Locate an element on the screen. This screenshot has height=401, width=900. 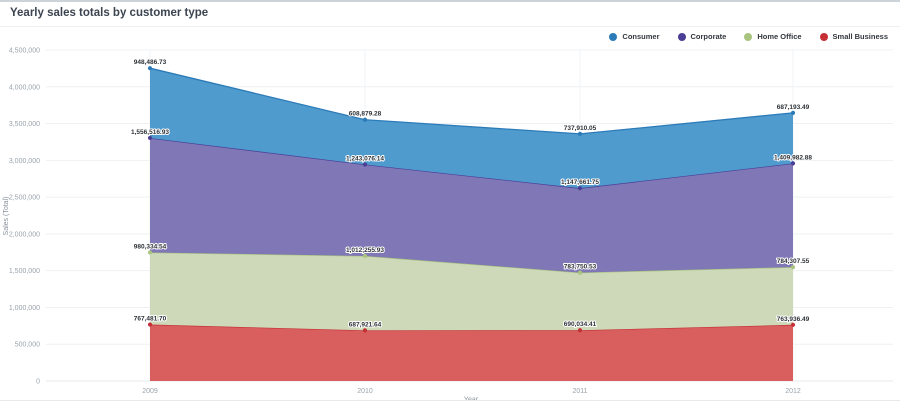
point-small-business-2009 is located at coordinates (150, 324).